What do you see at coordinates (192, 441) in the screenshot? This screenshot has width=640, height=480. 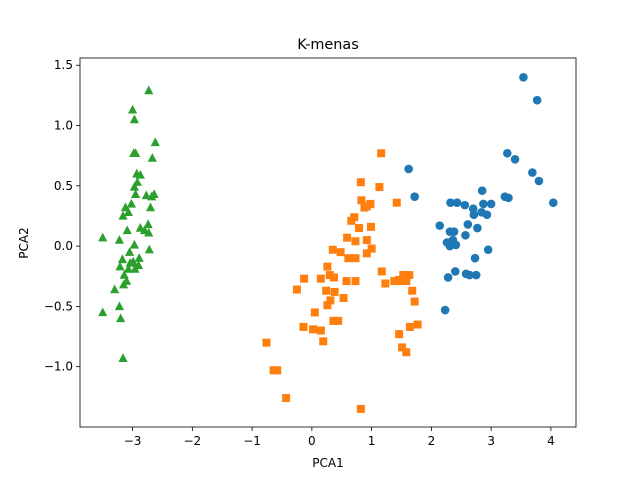 I see `x-tick-label: −2` at bounding box center [192, 441].